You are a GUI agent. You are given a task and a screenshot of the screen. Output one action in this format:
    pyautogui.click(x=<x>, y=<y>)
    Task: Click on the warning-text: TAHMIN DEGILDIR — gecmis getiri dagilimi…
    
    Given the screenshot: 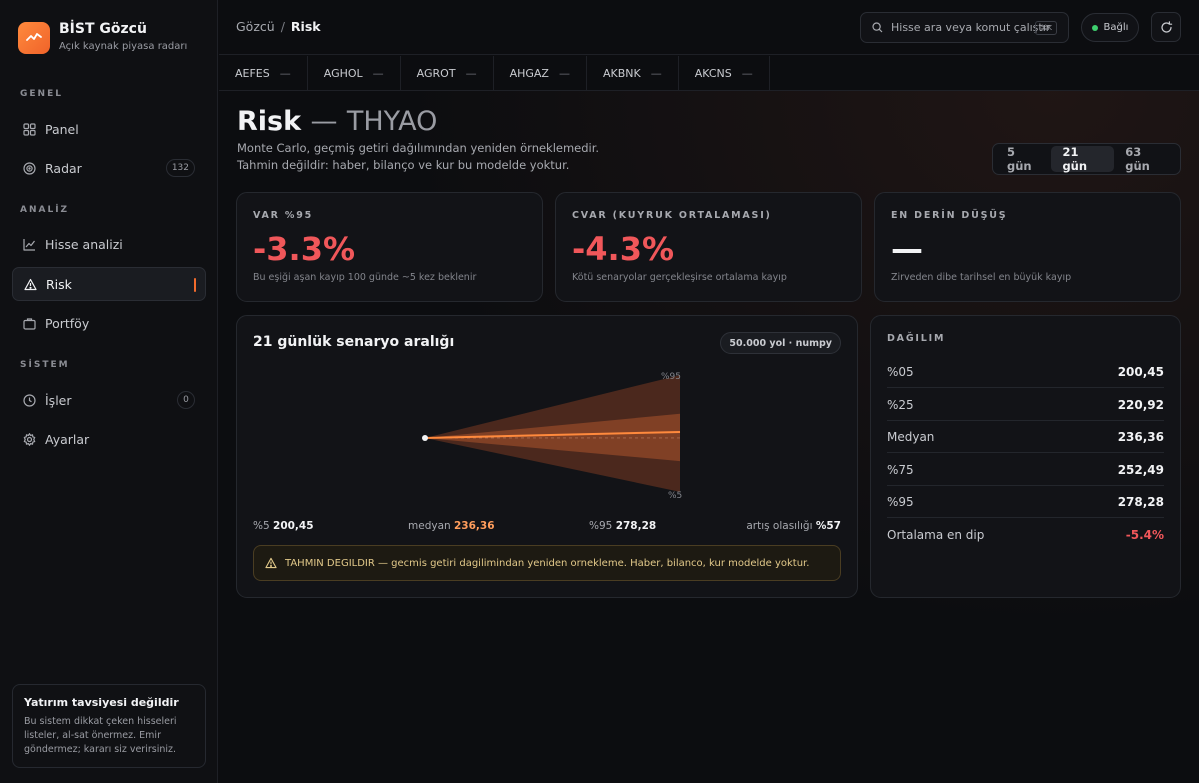 What is the action you would take?
    pyautogui.click(x=547, y=563)
    